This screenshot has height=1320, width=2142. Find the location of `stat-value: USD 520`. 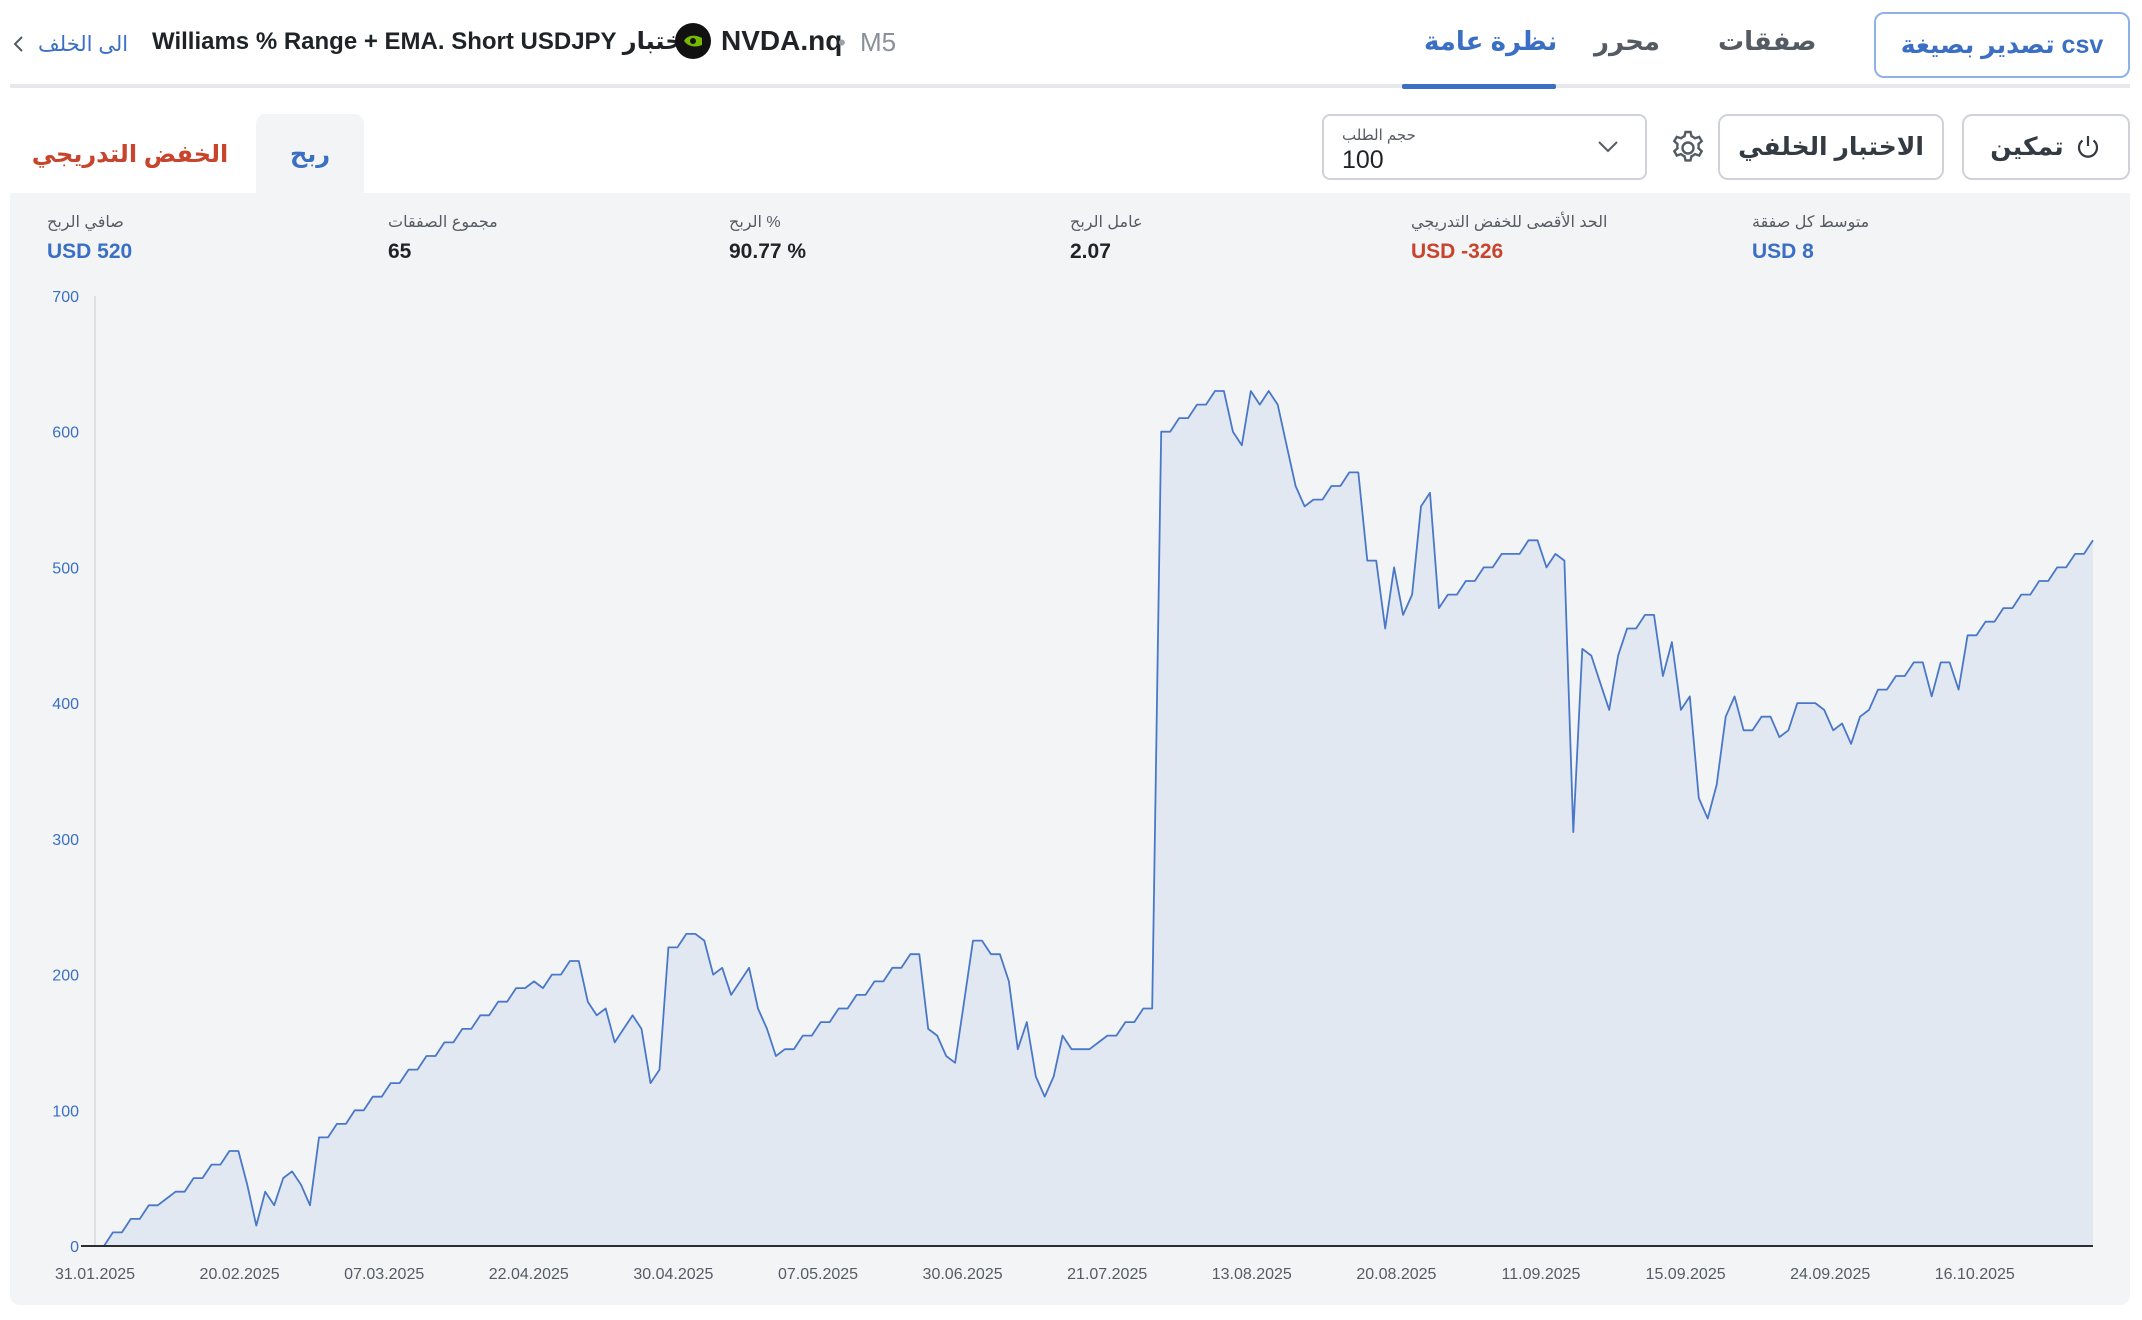

stat-value: USD 520 is located at coordinates (90, 251).